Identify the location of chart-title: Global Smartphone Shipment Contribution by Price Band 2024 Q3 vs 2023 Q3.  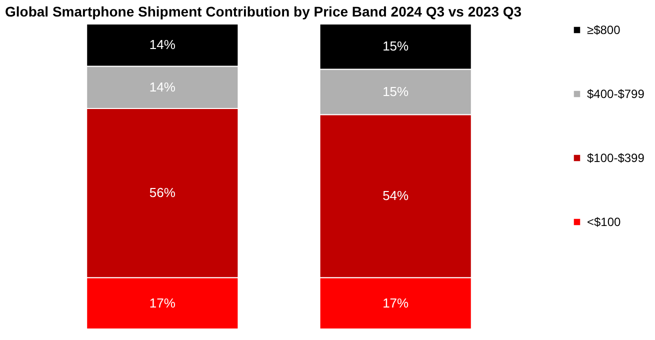
(263, 12).